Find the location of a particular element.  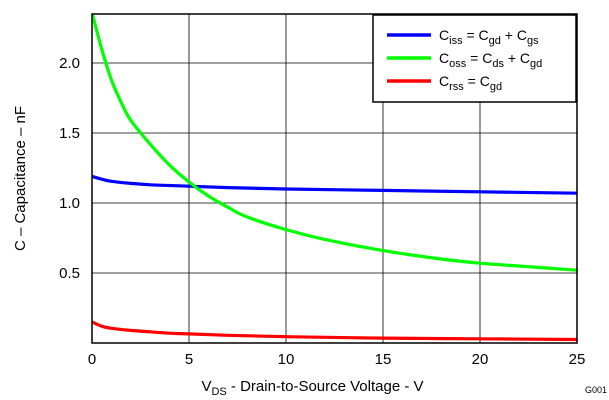

legend-label-0: Ciss = Cgd + Cgs is located at coordinates (489, 37).